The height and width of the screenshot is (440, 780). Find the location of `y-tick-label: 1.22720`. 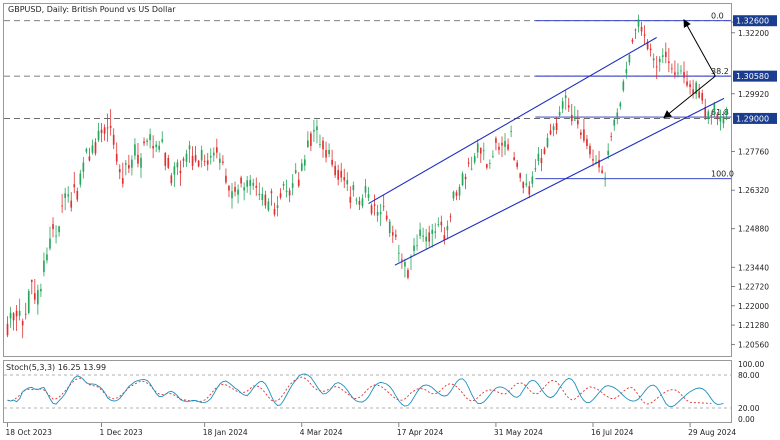

y-tick-label: 1.22720 is located at coordinates (753, 287).